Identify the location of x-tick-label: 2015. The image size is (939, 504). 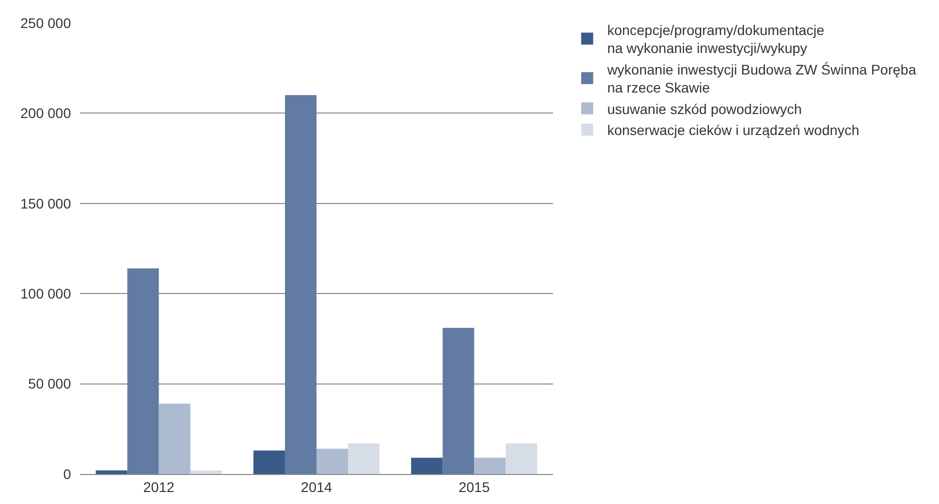
(474, 486).